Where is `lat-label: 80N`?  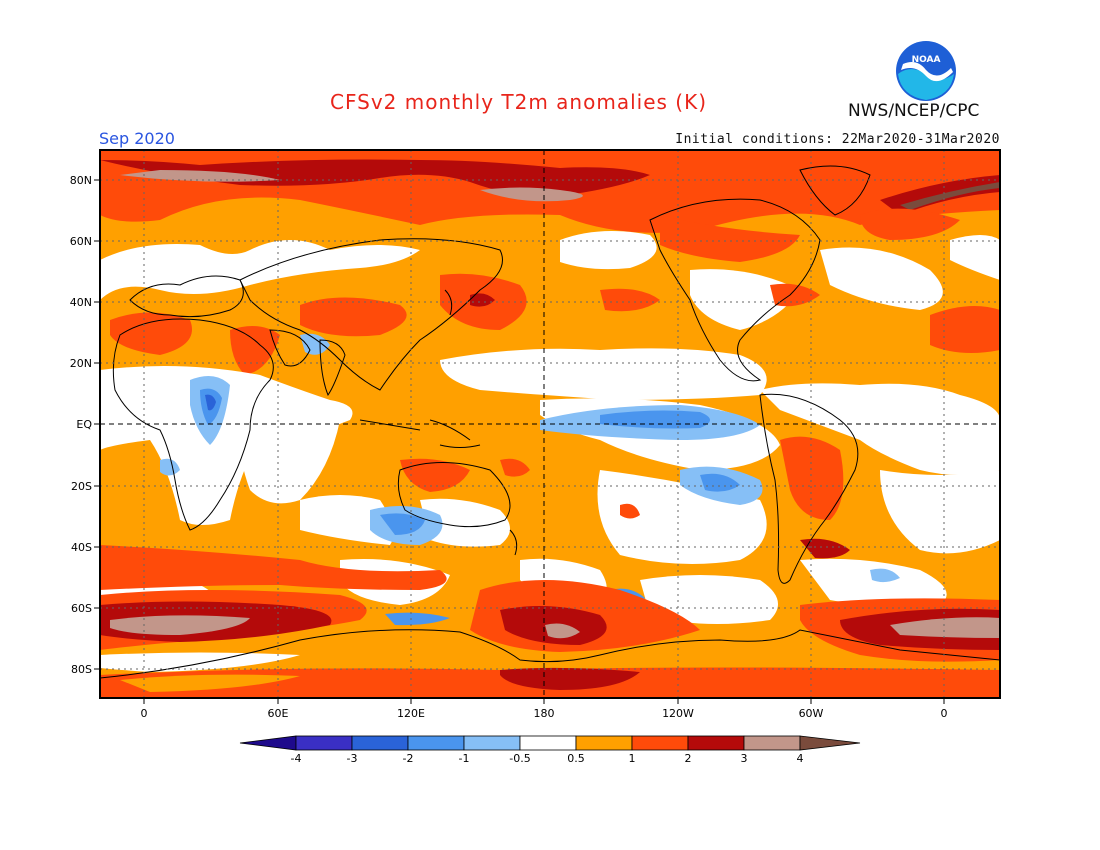 lat-label: 80N is located at coordinates (81, 180).